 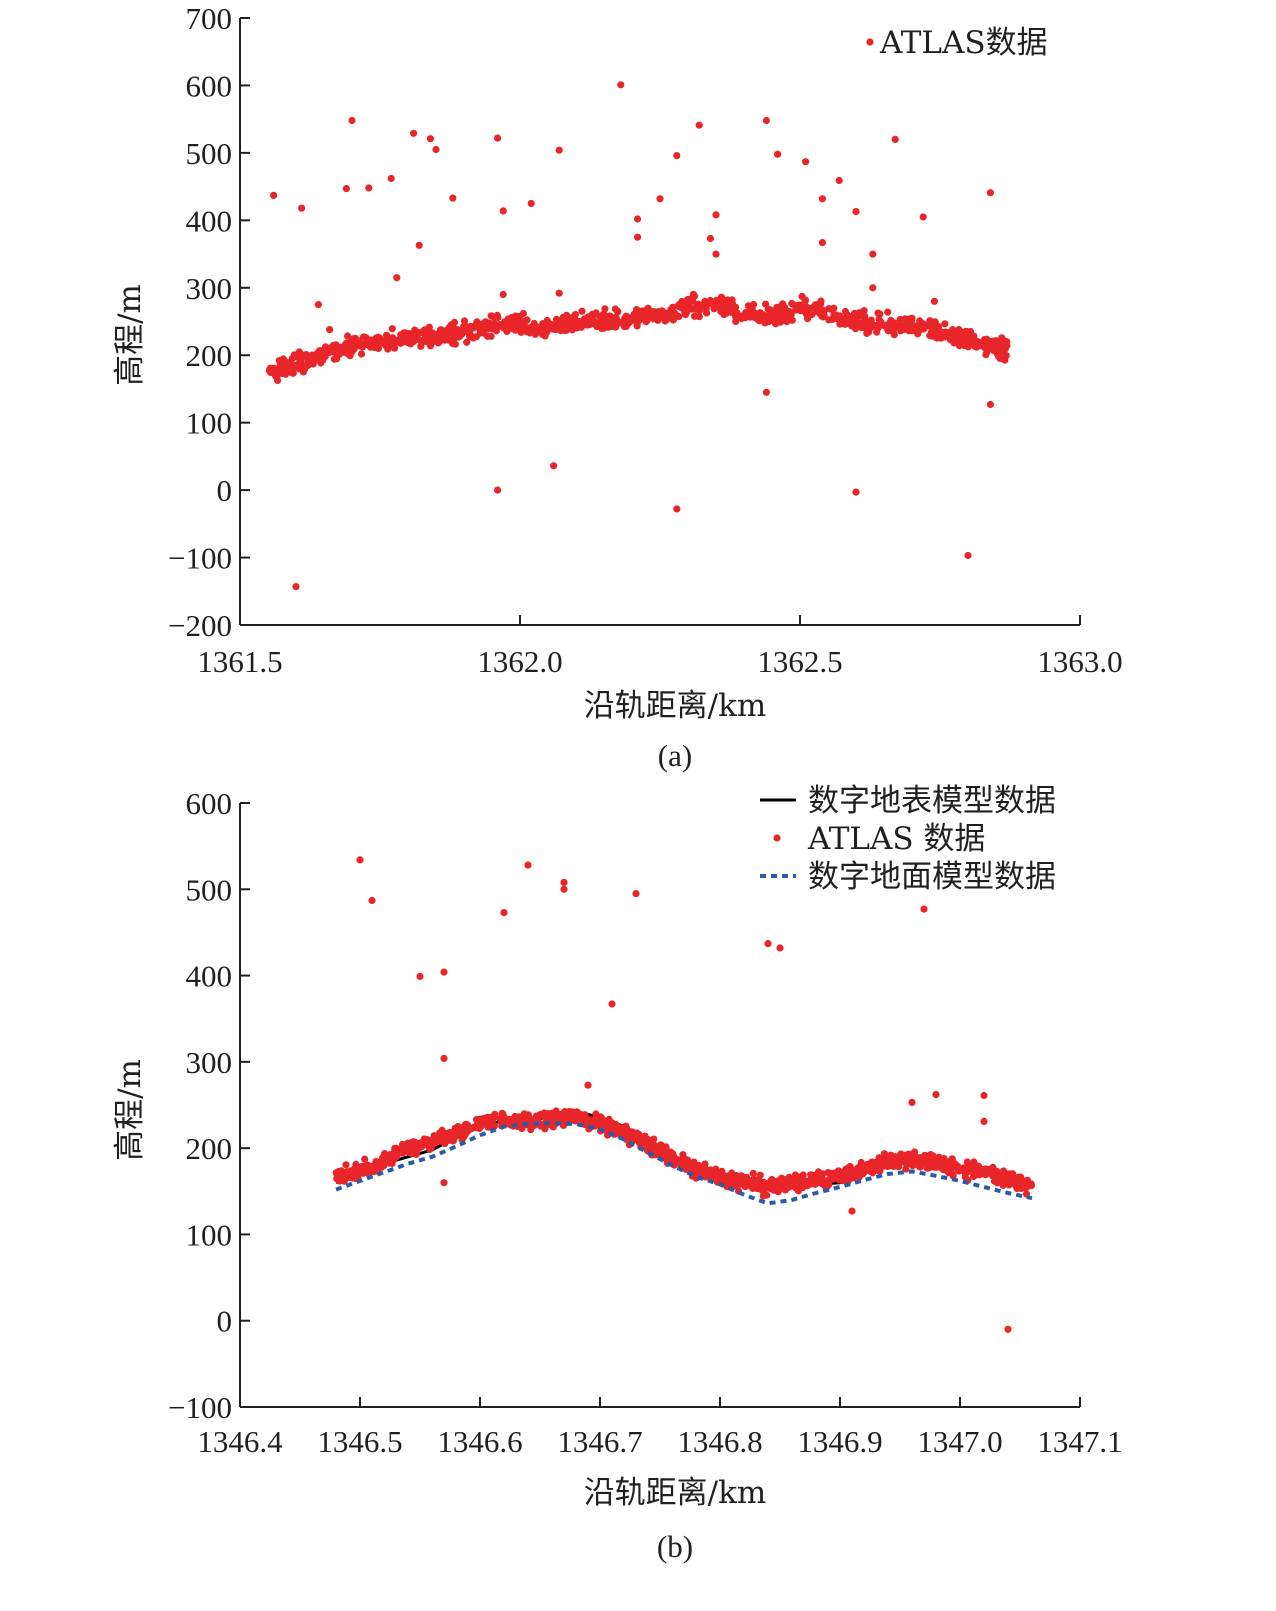 What do you see at coordinates (675, 1546) in the screenshot?
I see `panel-caption: (b)` at bounding box center [675, 1546].